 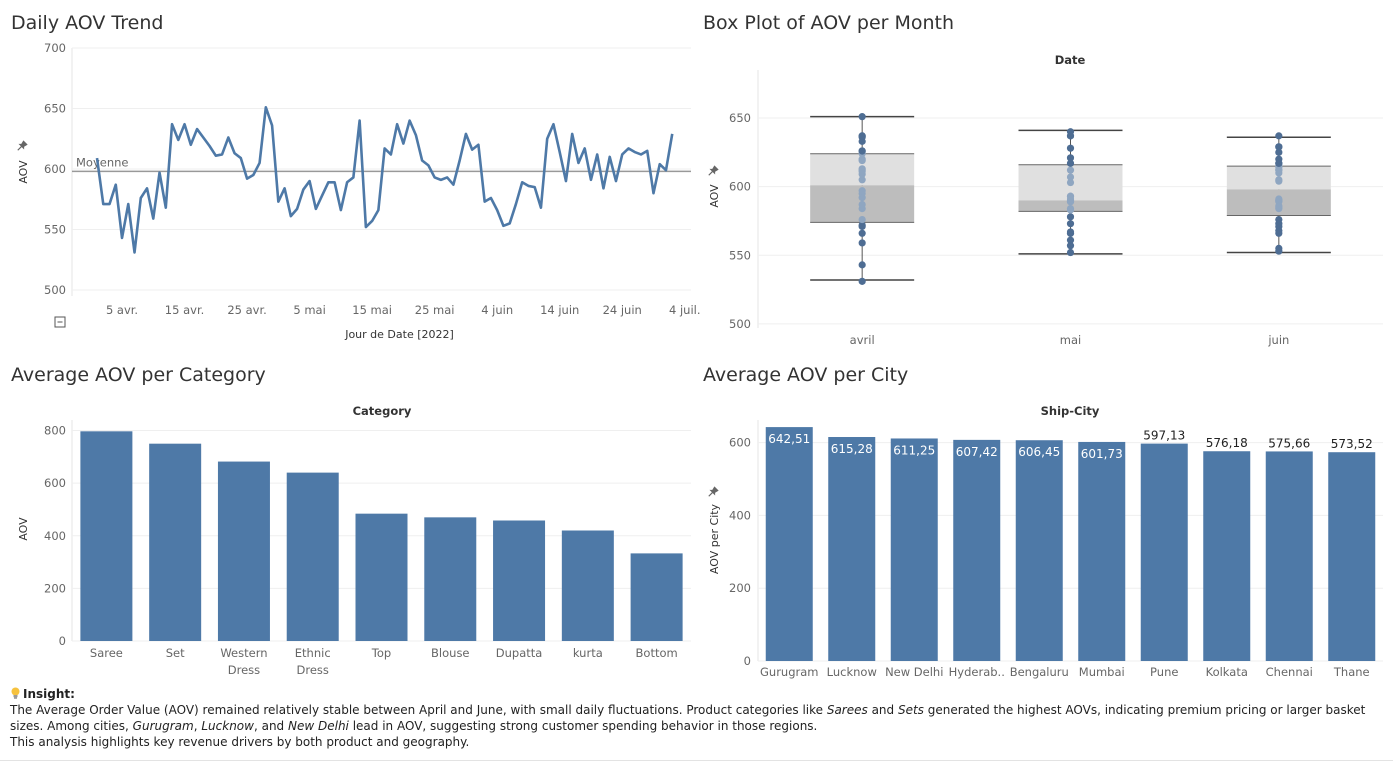 I want to click on data-label: 575,66, so click(x=1289, y=443).